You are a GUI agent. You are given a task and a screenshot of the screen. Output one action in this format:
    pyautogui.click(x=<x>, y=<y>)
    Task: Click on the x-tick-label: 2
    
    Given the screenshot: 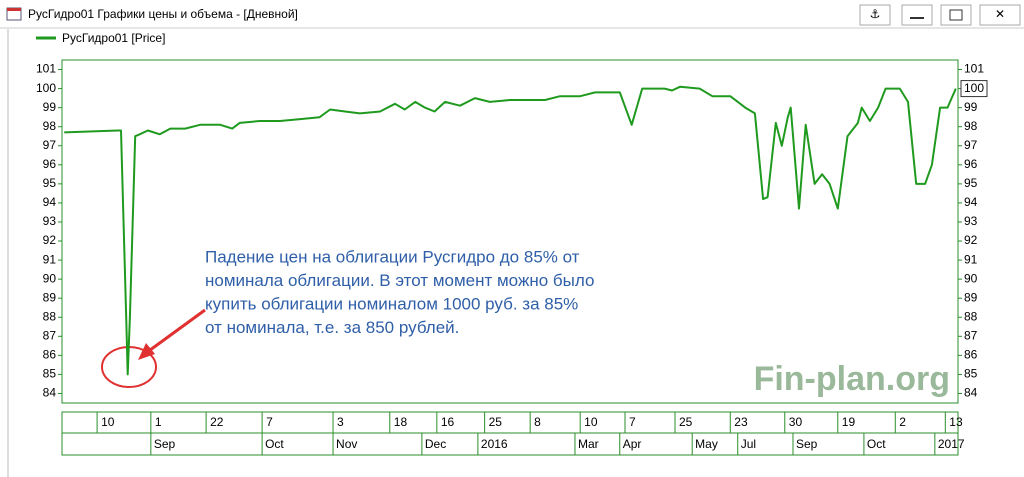 What is the action you would take?
    pyautogui.click(x=902, y=422)
    